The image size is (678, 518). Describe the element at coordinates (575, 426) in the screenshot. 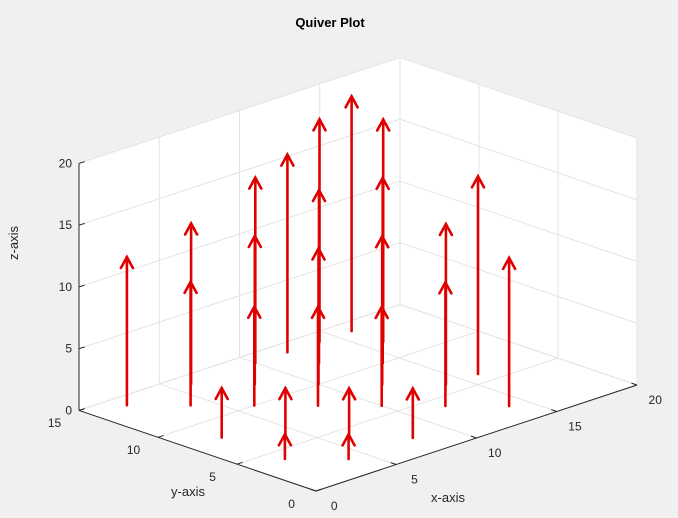

I see `x-tick-label: 15` at that location.